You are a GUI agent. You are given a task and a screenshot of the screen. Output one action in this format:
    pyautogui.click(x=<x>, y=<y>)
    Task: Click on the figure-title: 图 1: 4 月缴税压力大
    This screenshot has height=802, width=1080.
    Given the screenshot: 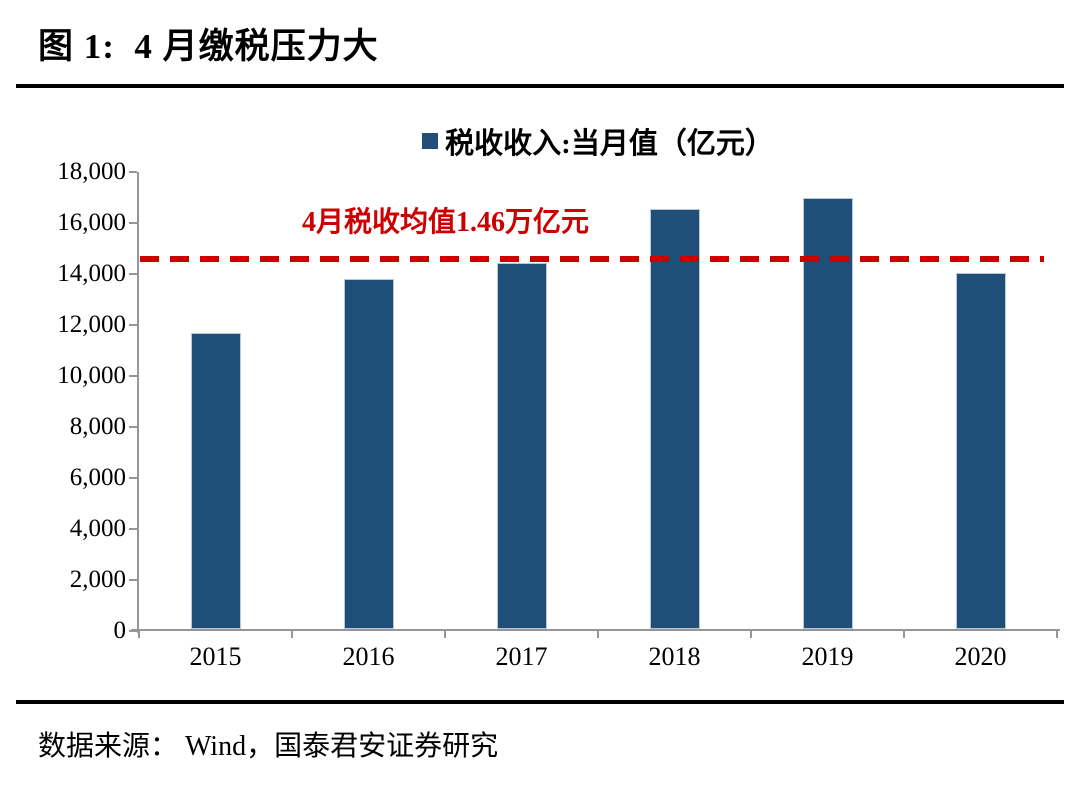 What is the action you would take?
    pyautogui.click(x=208, y=46)
    